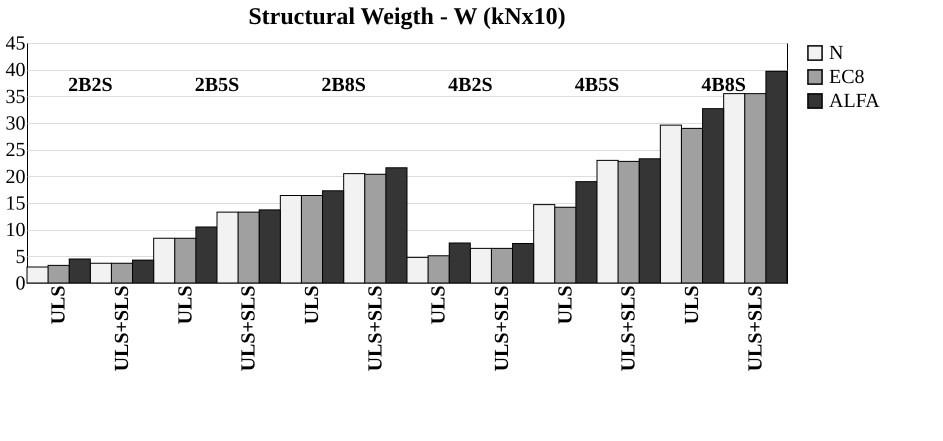  What do you see at coordinates (90, 85) in the screenshot?
I see `annotation: 2B2S` at bounding box center [90, 85].